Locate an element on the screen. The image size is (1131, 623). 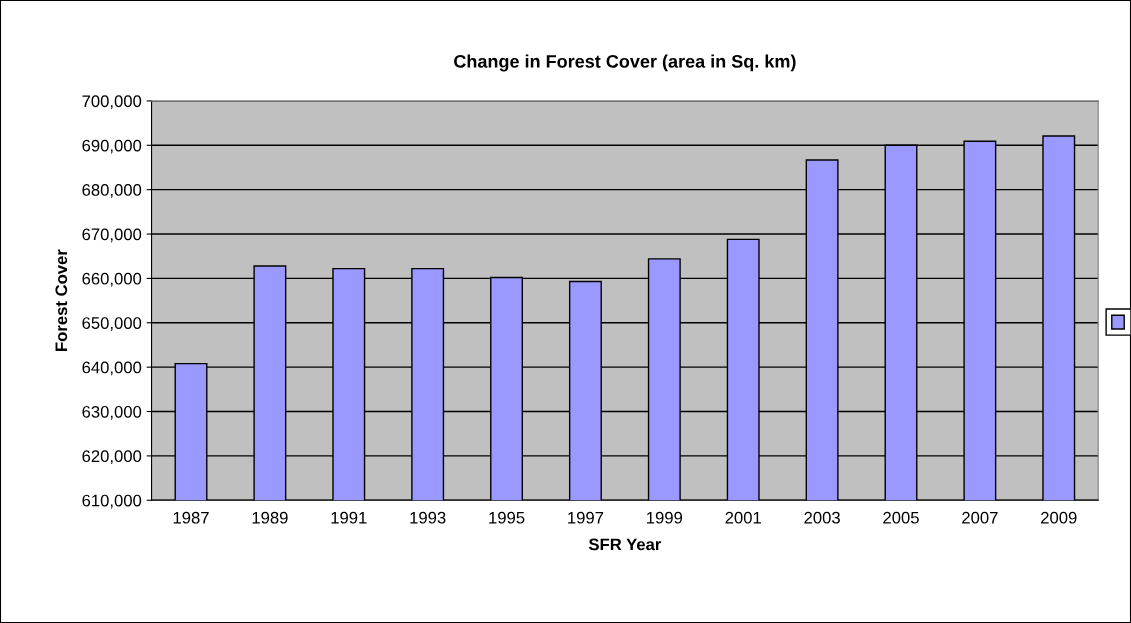
y-tick-label: 690,000 is located at coordinates (112, 146).